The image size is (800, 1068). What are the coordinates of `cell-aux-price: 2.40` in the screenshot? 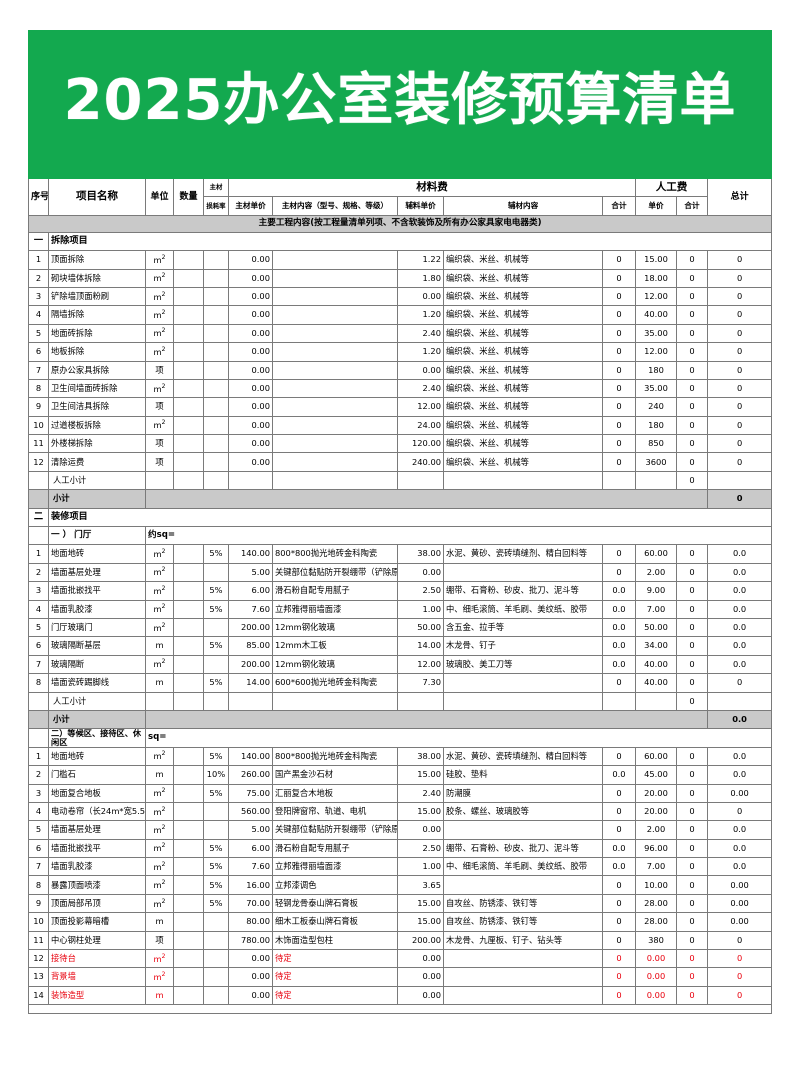 It's located at (420, 793).